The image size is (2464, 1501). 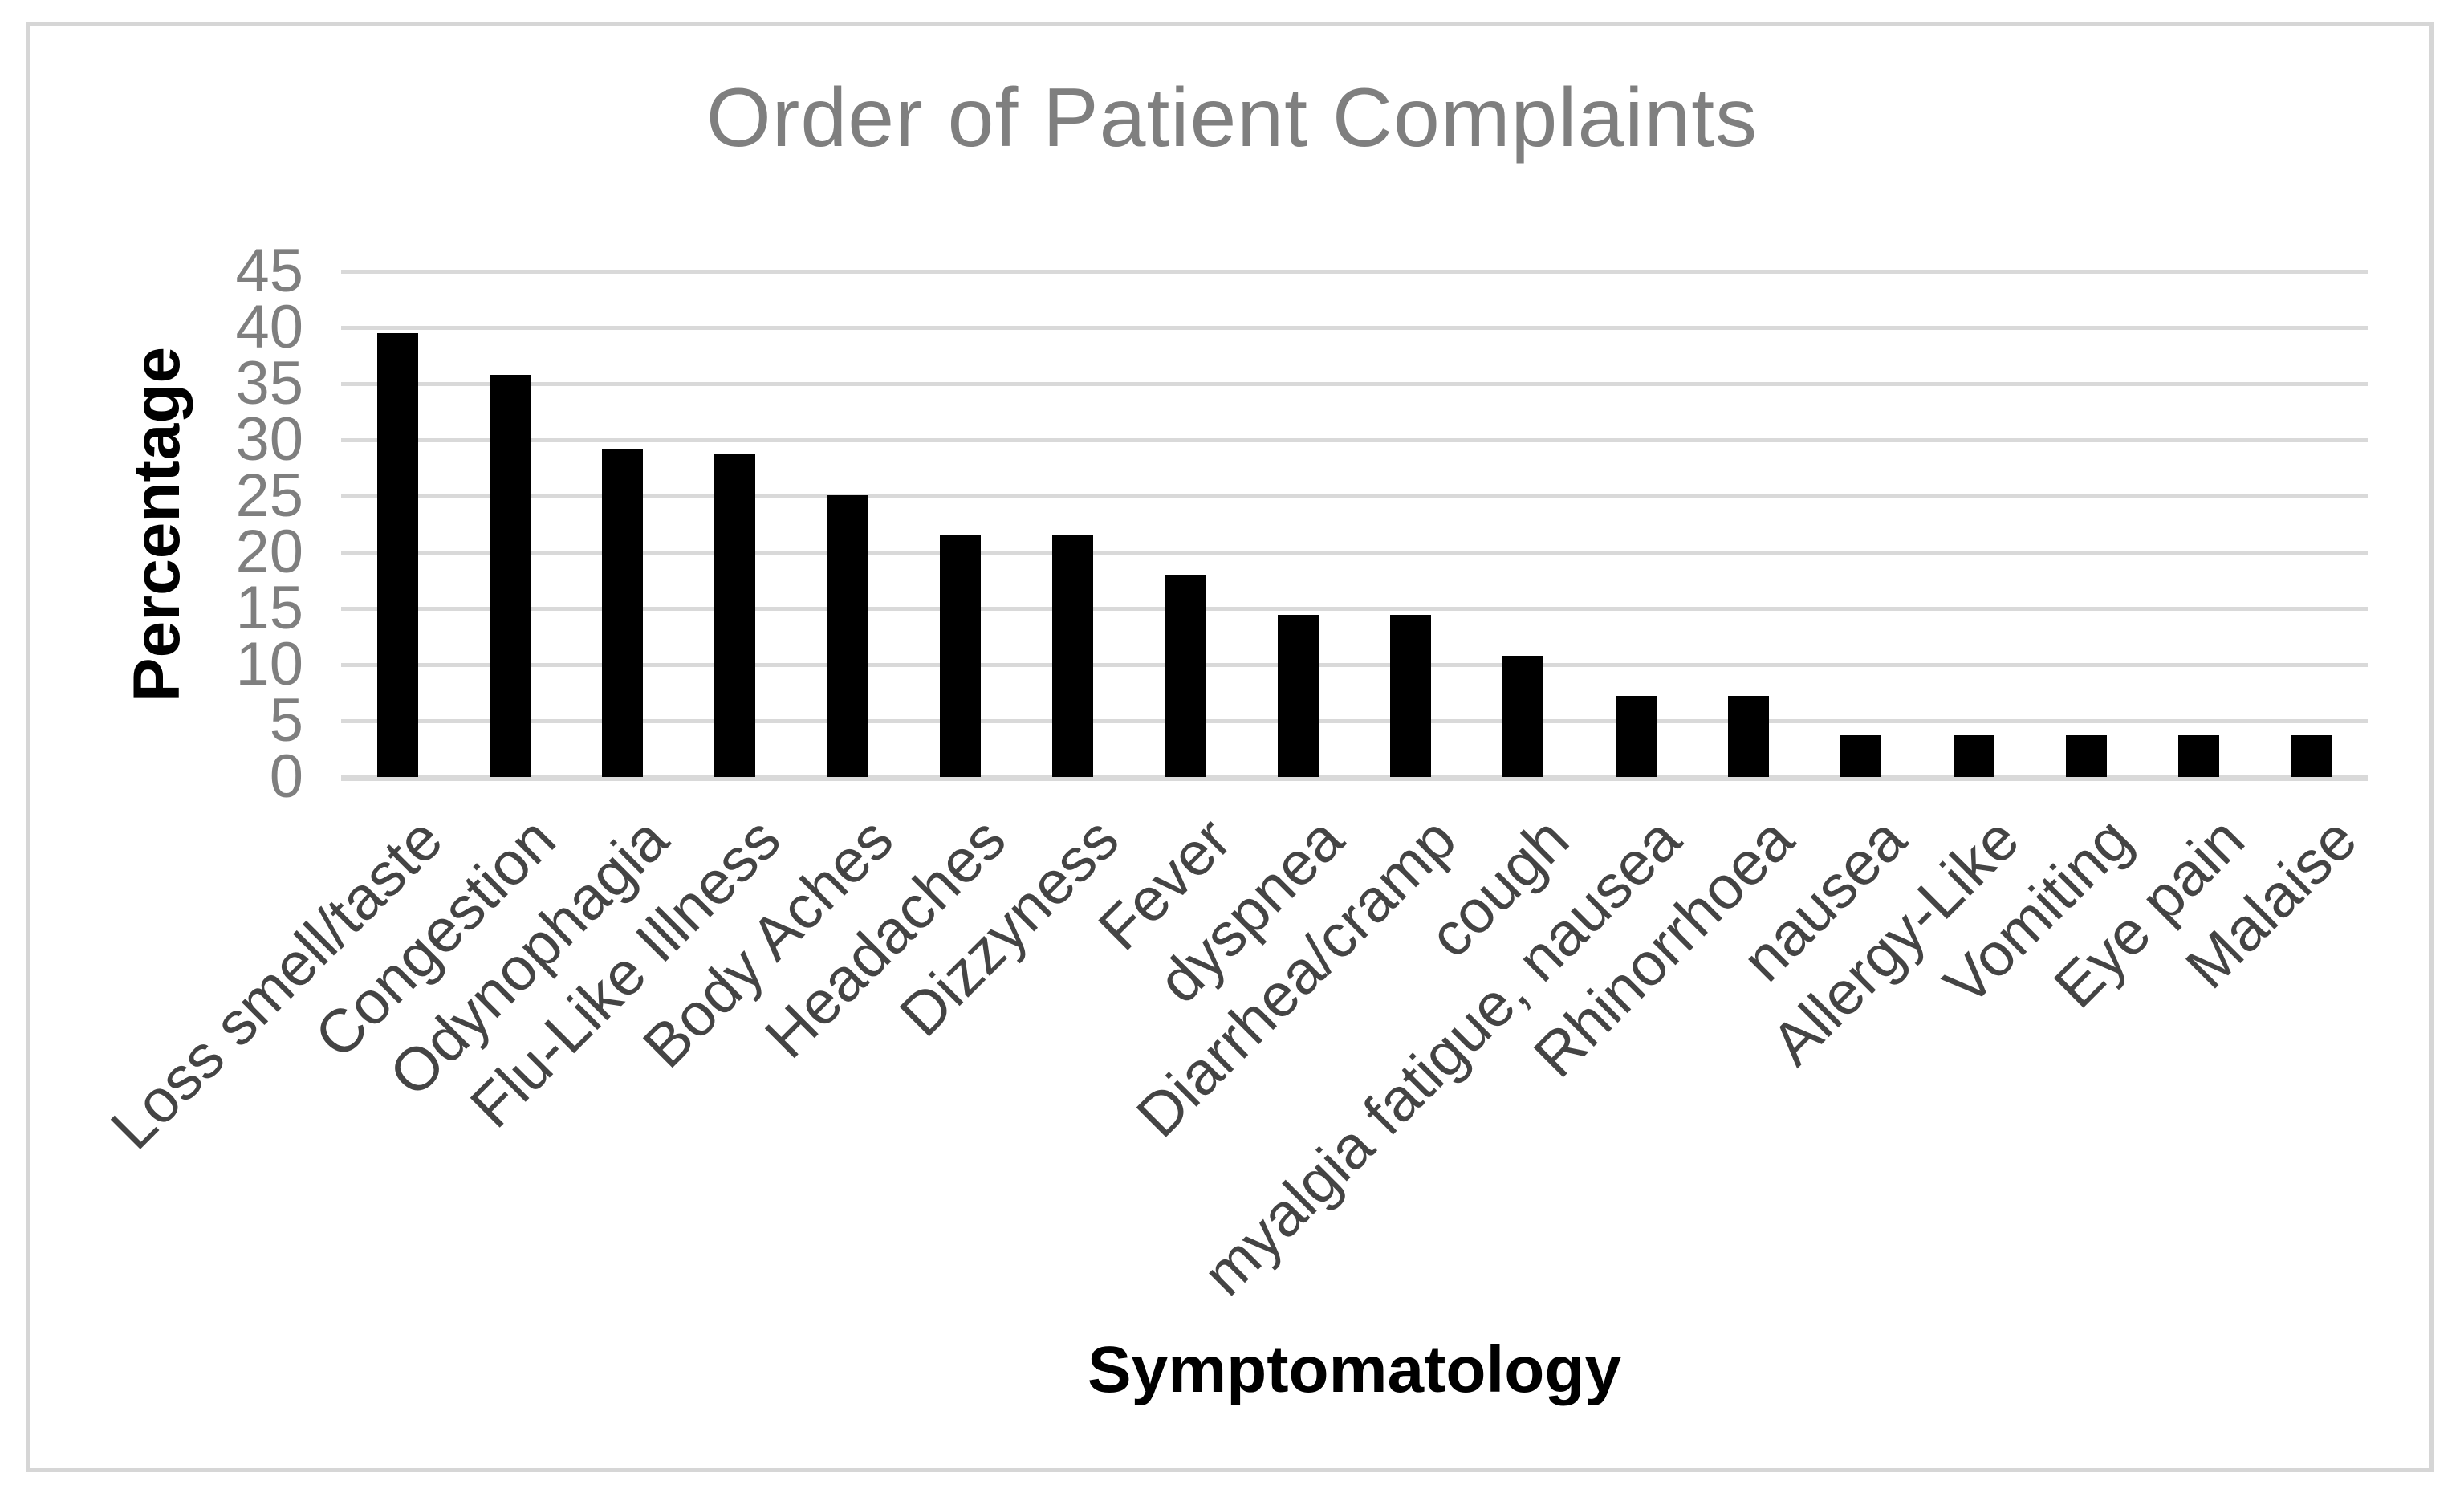 What do you see at coordinates (286, 721) in the screenshot?
I see `y-tick-label-5: 5` at bounding box center [286, 721].